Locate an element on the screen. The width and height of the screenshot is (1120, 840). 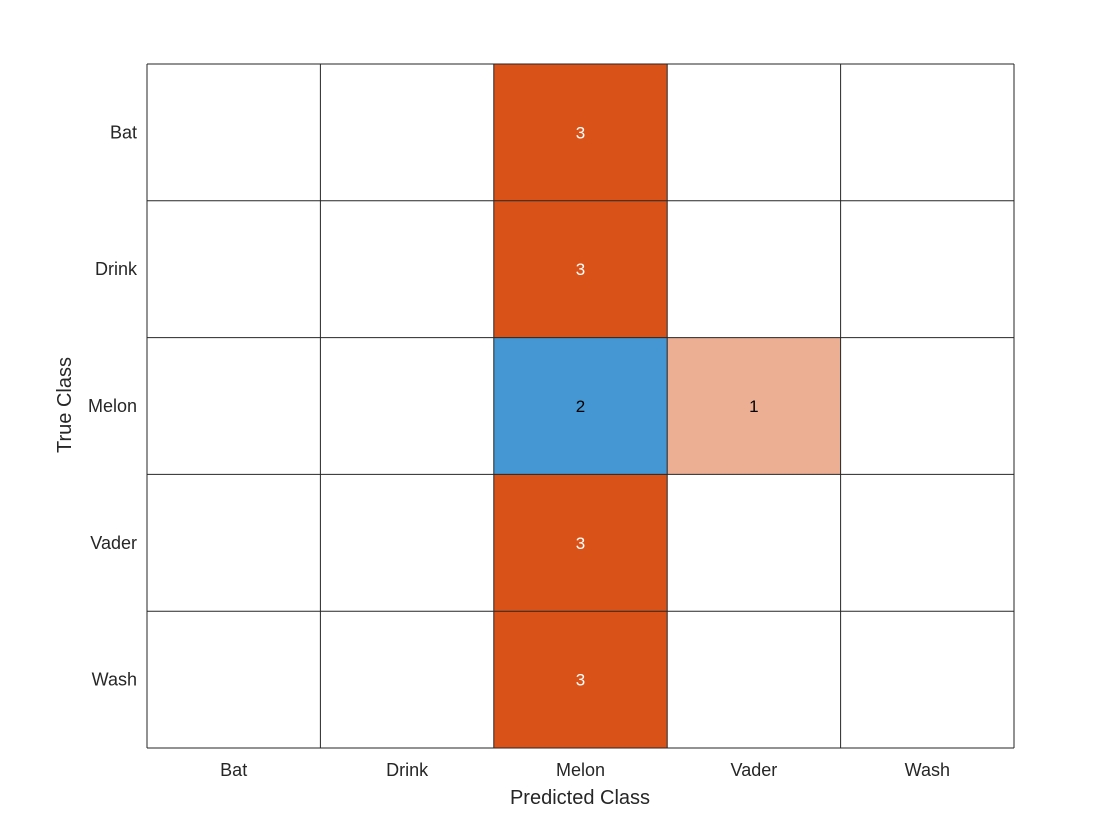
matrix-cell-vader-drink is located at coordinates (407, 543).